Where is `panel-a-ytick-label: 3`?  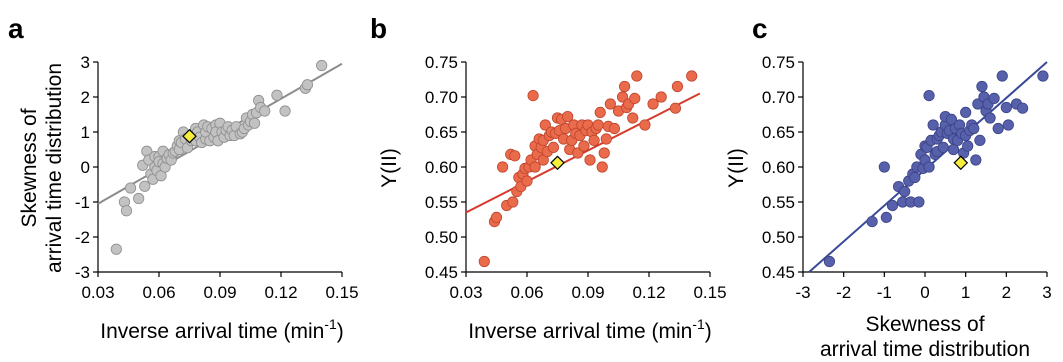 panel-a-ytick-label: 3 is located at coordinates (85, 62).